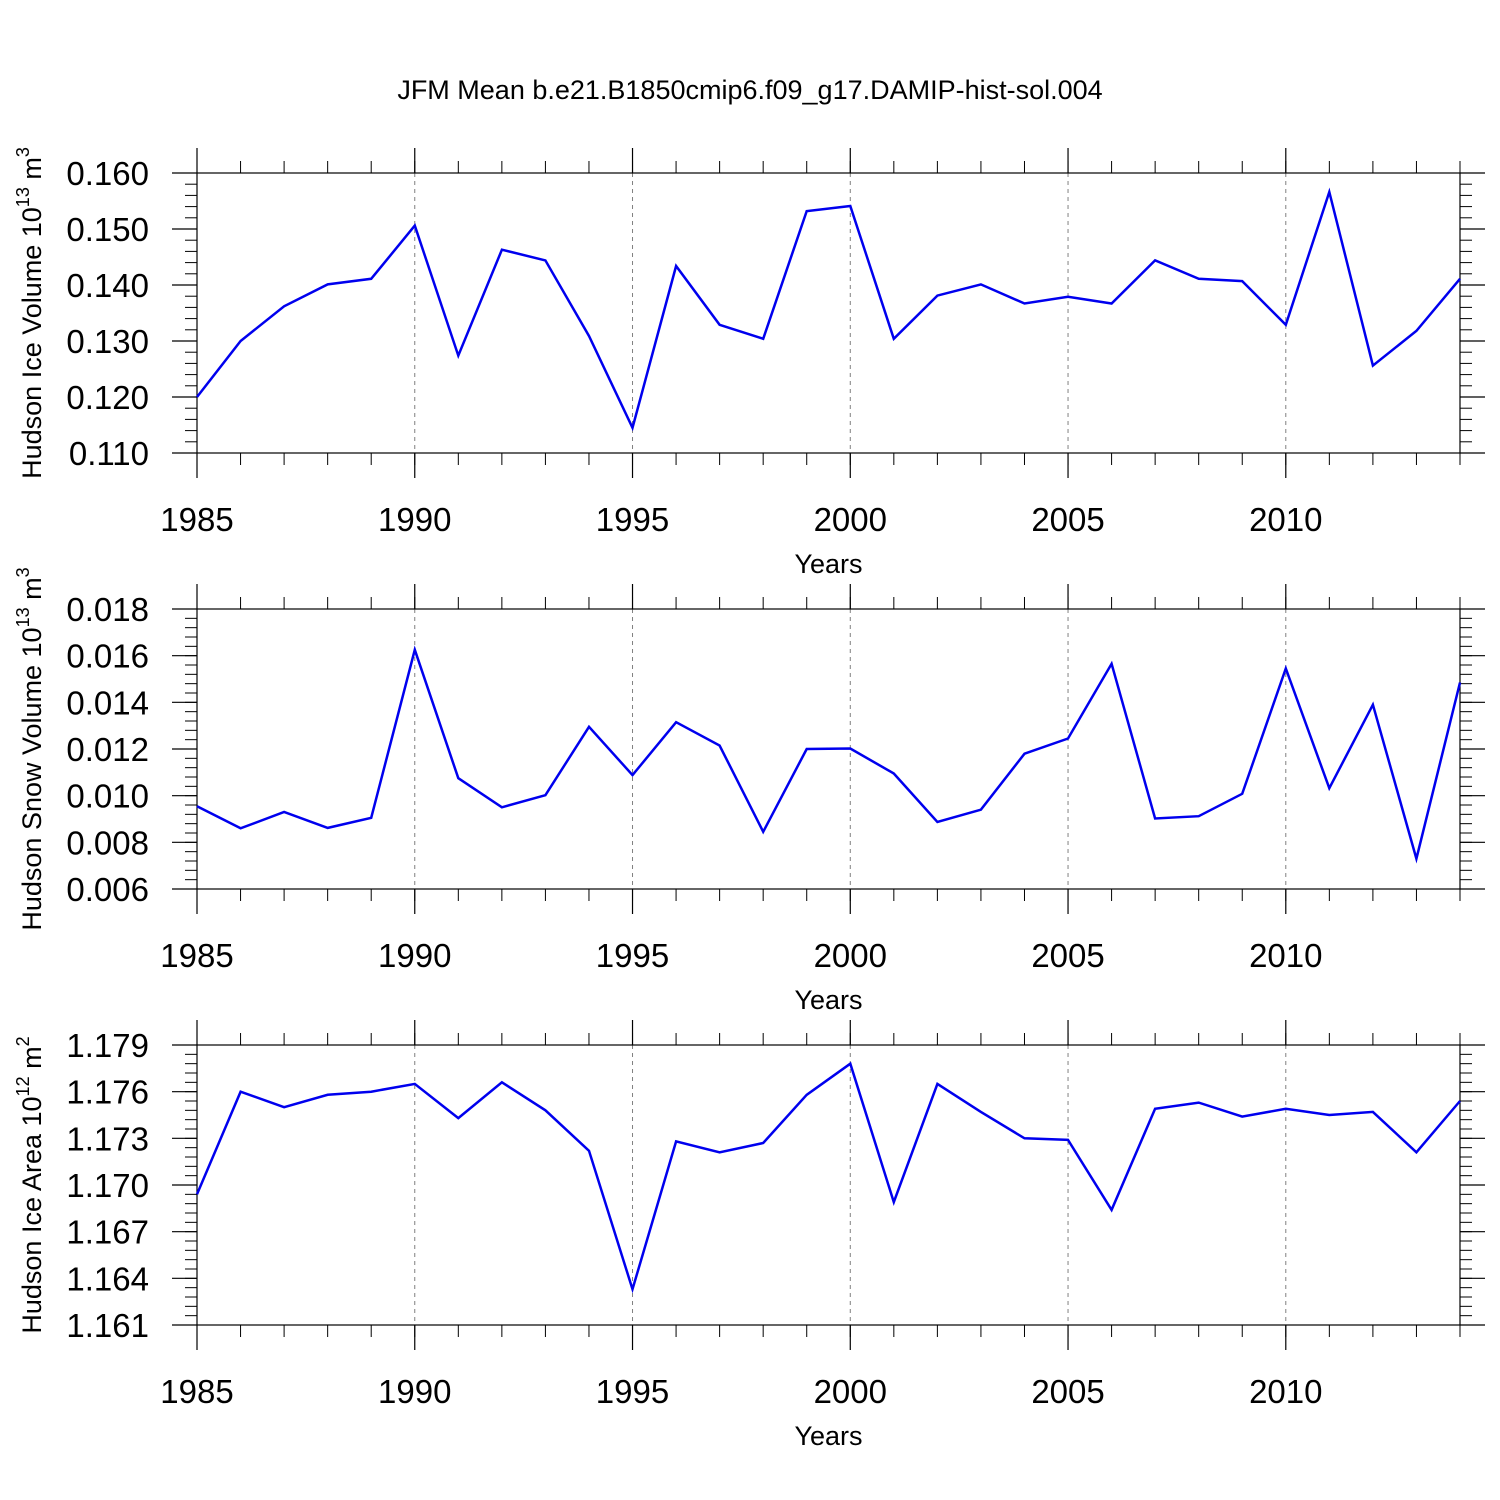 The width and height of the screenshot is (1500, 1500). I want to click on y-tick-label: 0.010, so click(107, 796).